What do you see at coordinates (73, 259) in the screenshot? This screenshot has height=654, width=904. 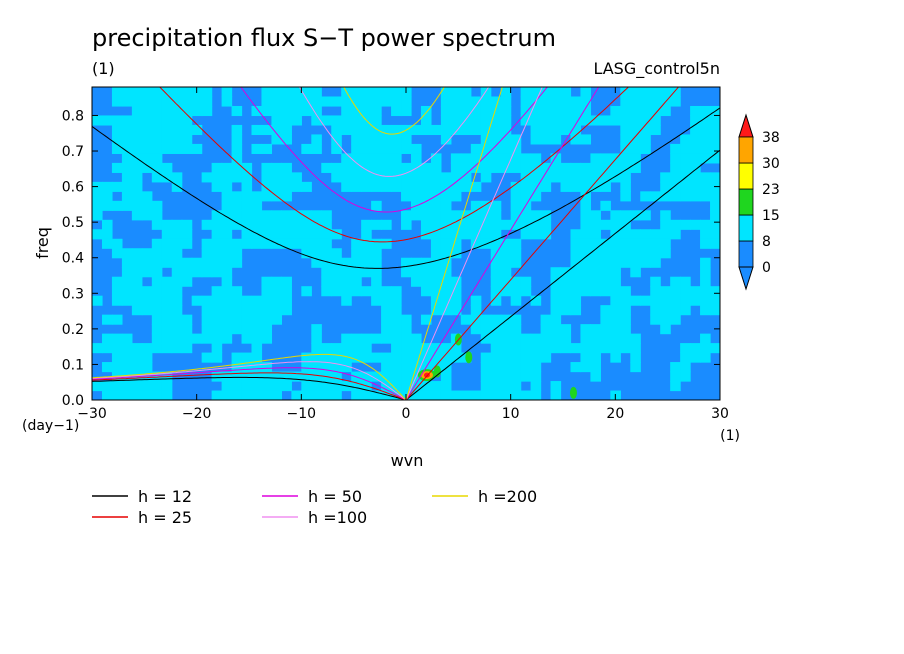 I see `y-tick-label: 0.4` at bounding box center [73, 259].